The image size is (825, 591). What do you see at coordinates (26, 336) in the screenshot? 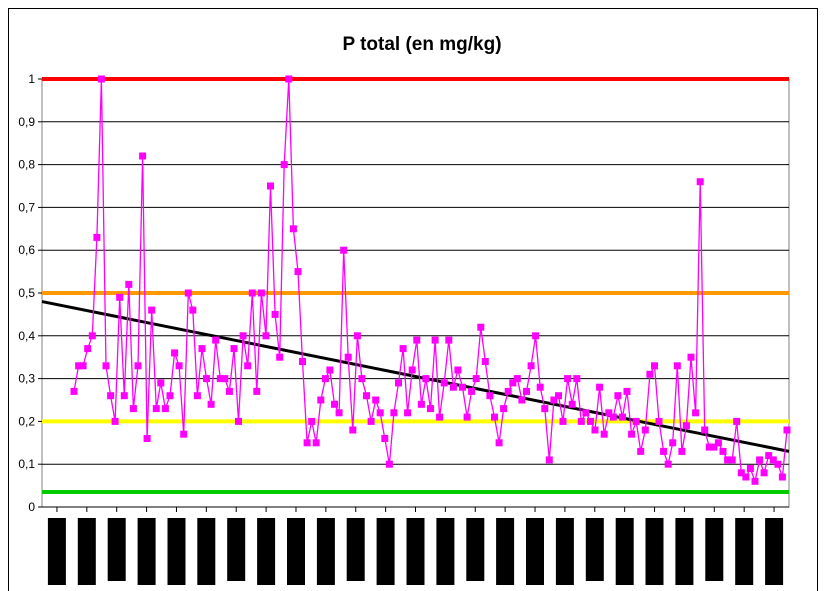
I see `y-tick-label: 0,4` at bounding box center [26, 336].